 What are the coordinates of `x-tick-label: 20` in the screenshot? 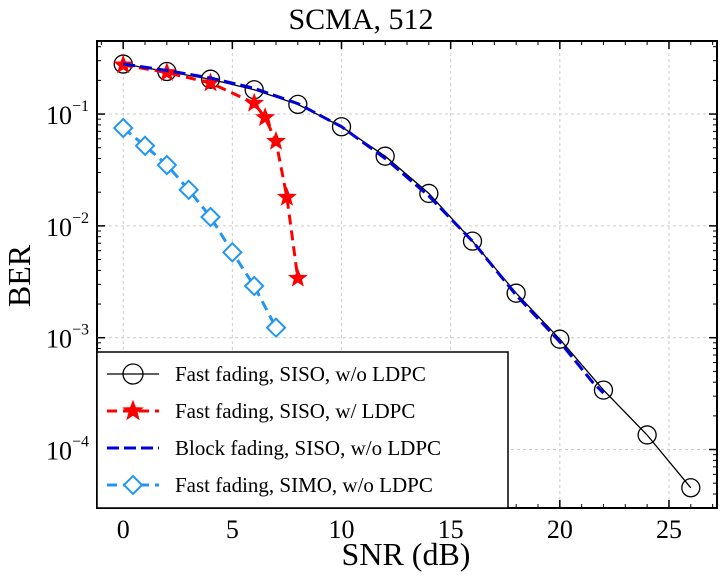 It's located at (560, 529).